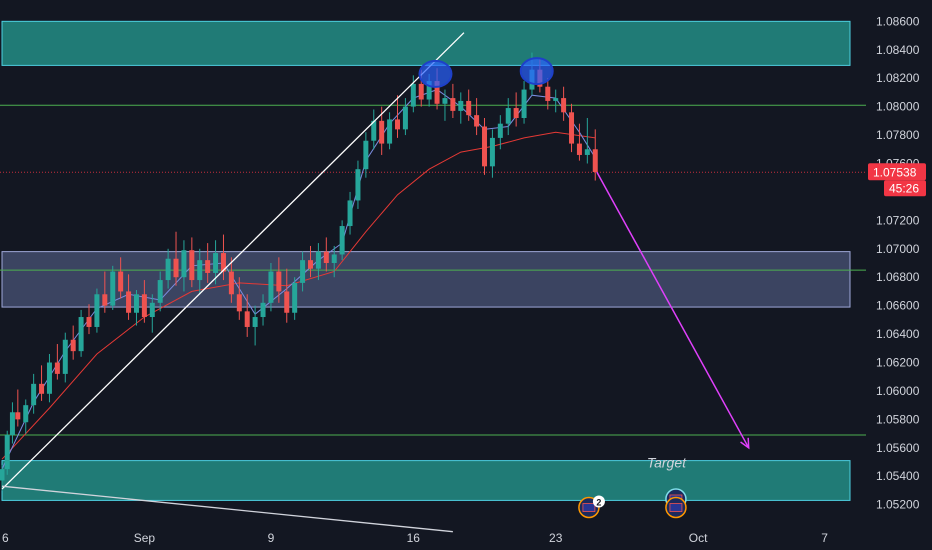  I want to click on second-top-marker, so click(536, 71).